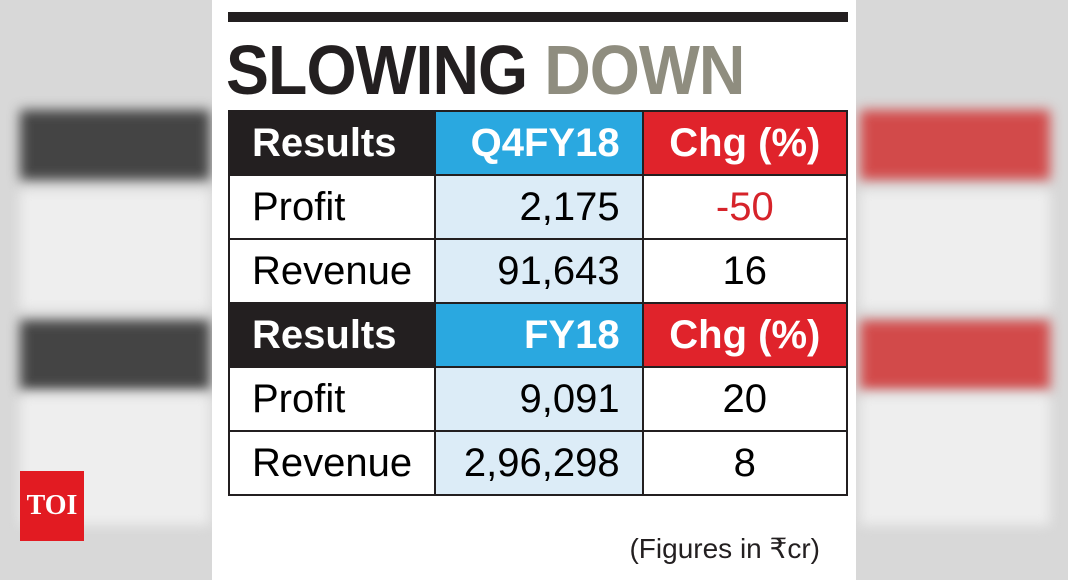  I want to click on table-cell: 91,643, so click(539, 271).